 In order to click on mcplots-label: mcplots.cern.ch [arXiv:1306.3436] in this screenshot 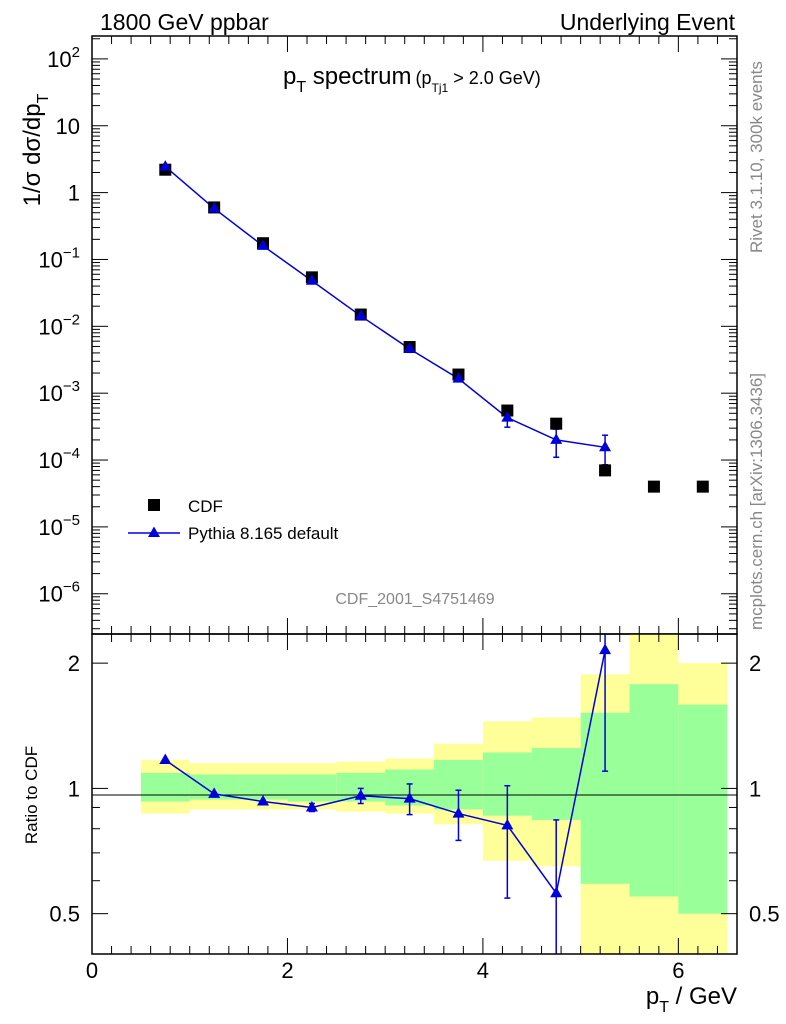, I will do `click(756, 501)`.